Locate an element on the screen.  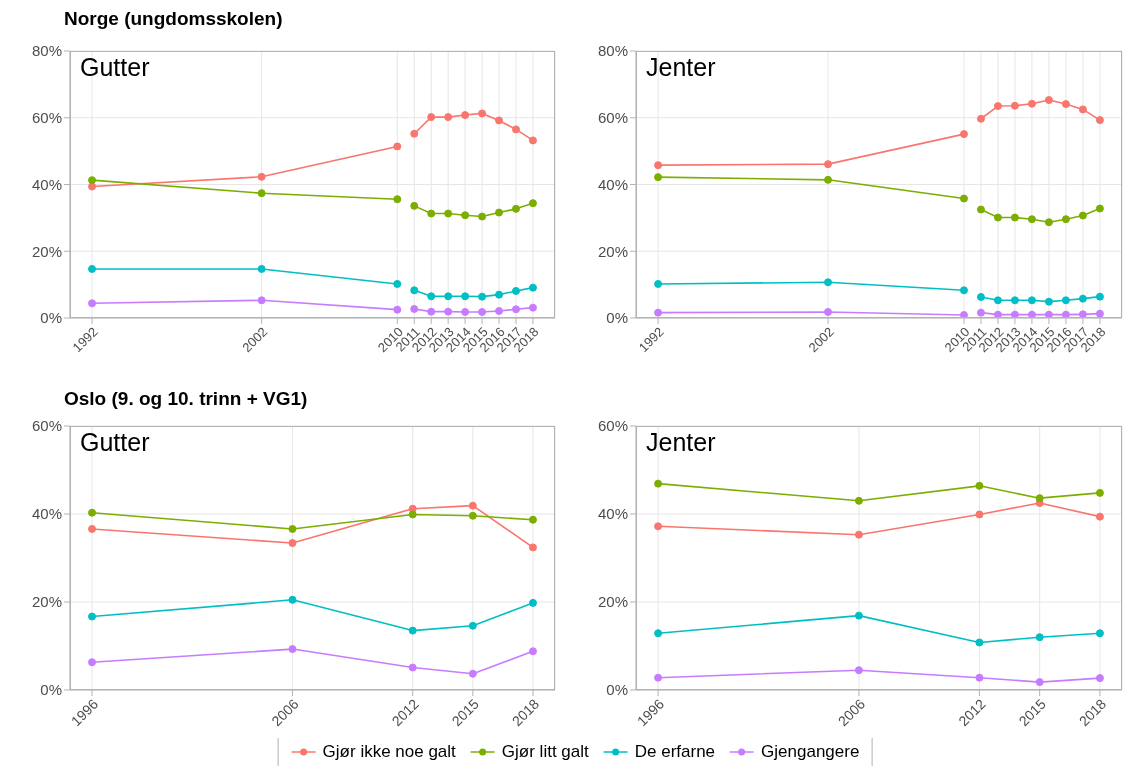
chart-title: Norge (ungdomsskolen) is located at coordinates (173, 19).